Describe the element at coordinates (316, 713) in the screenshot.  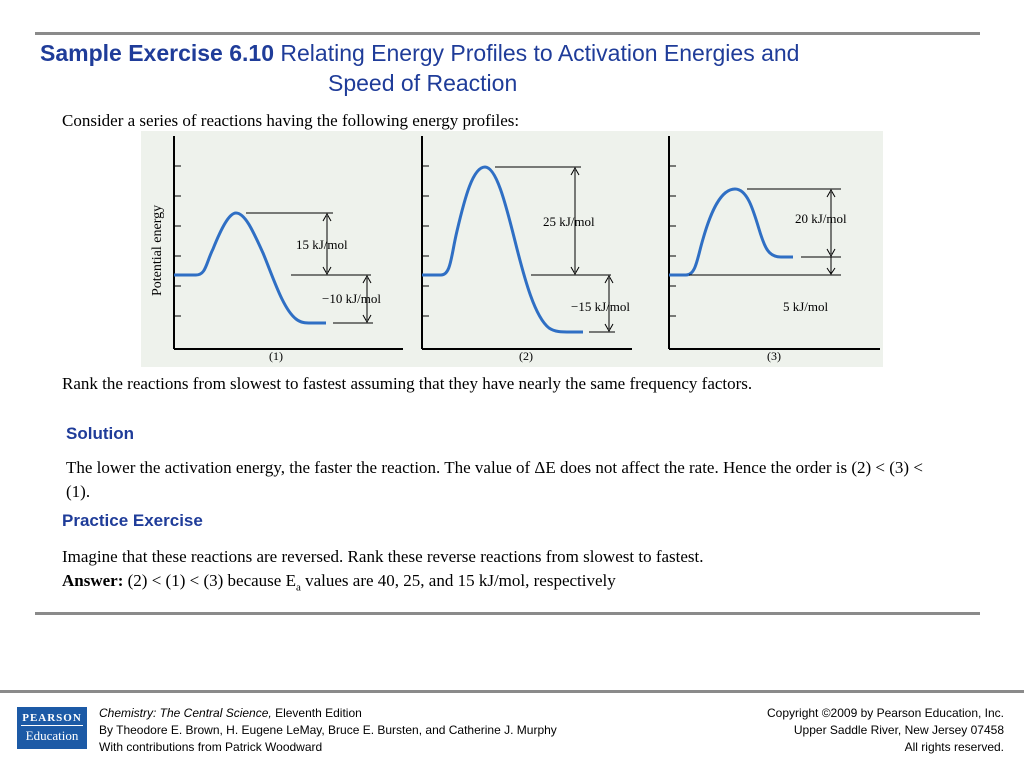
I see `footer-edition: Eleventh Edition` at that location.